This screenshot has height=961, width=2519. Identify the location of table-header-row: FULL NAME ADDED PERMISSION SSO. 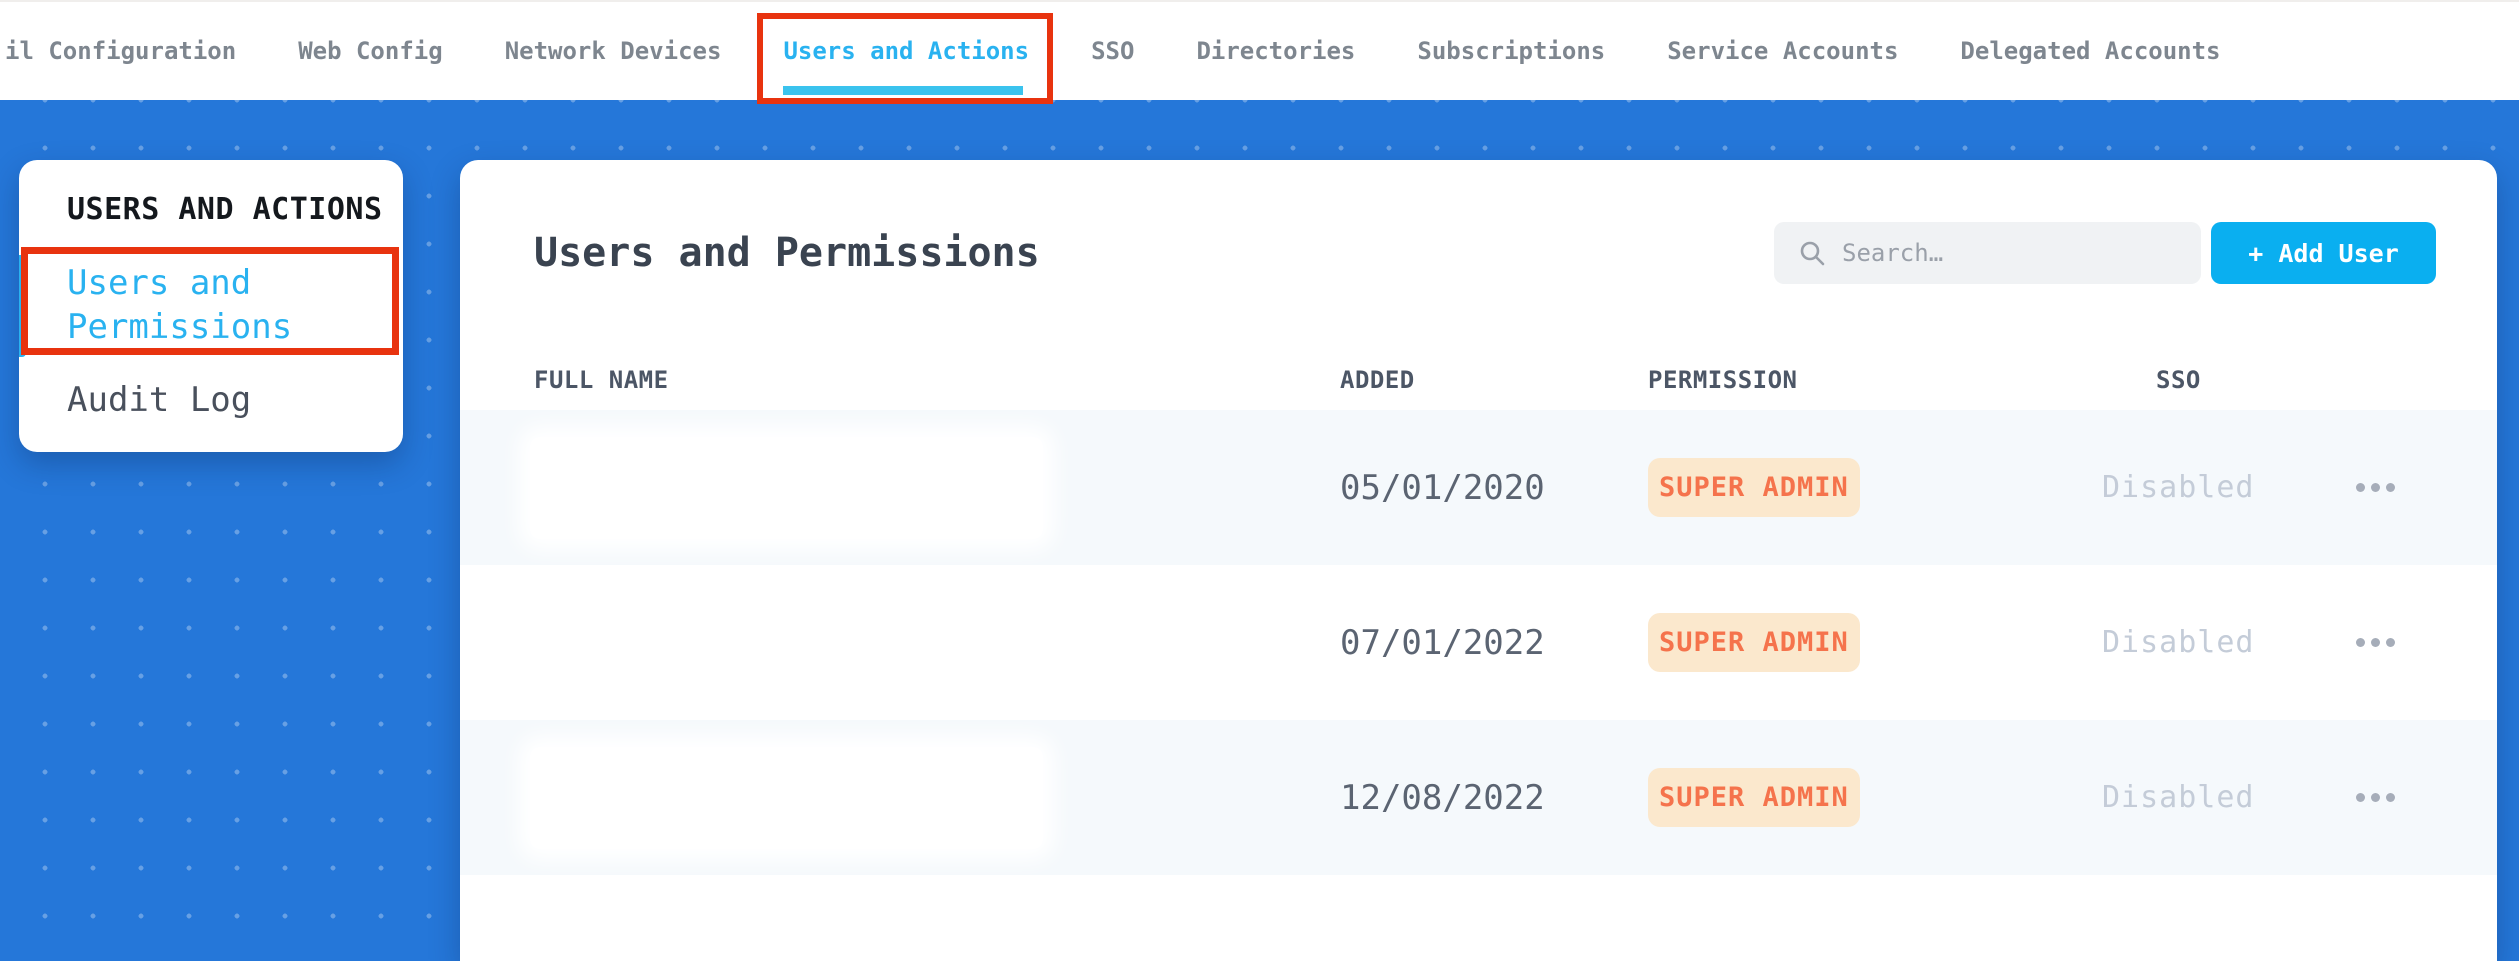
(1478, 388).